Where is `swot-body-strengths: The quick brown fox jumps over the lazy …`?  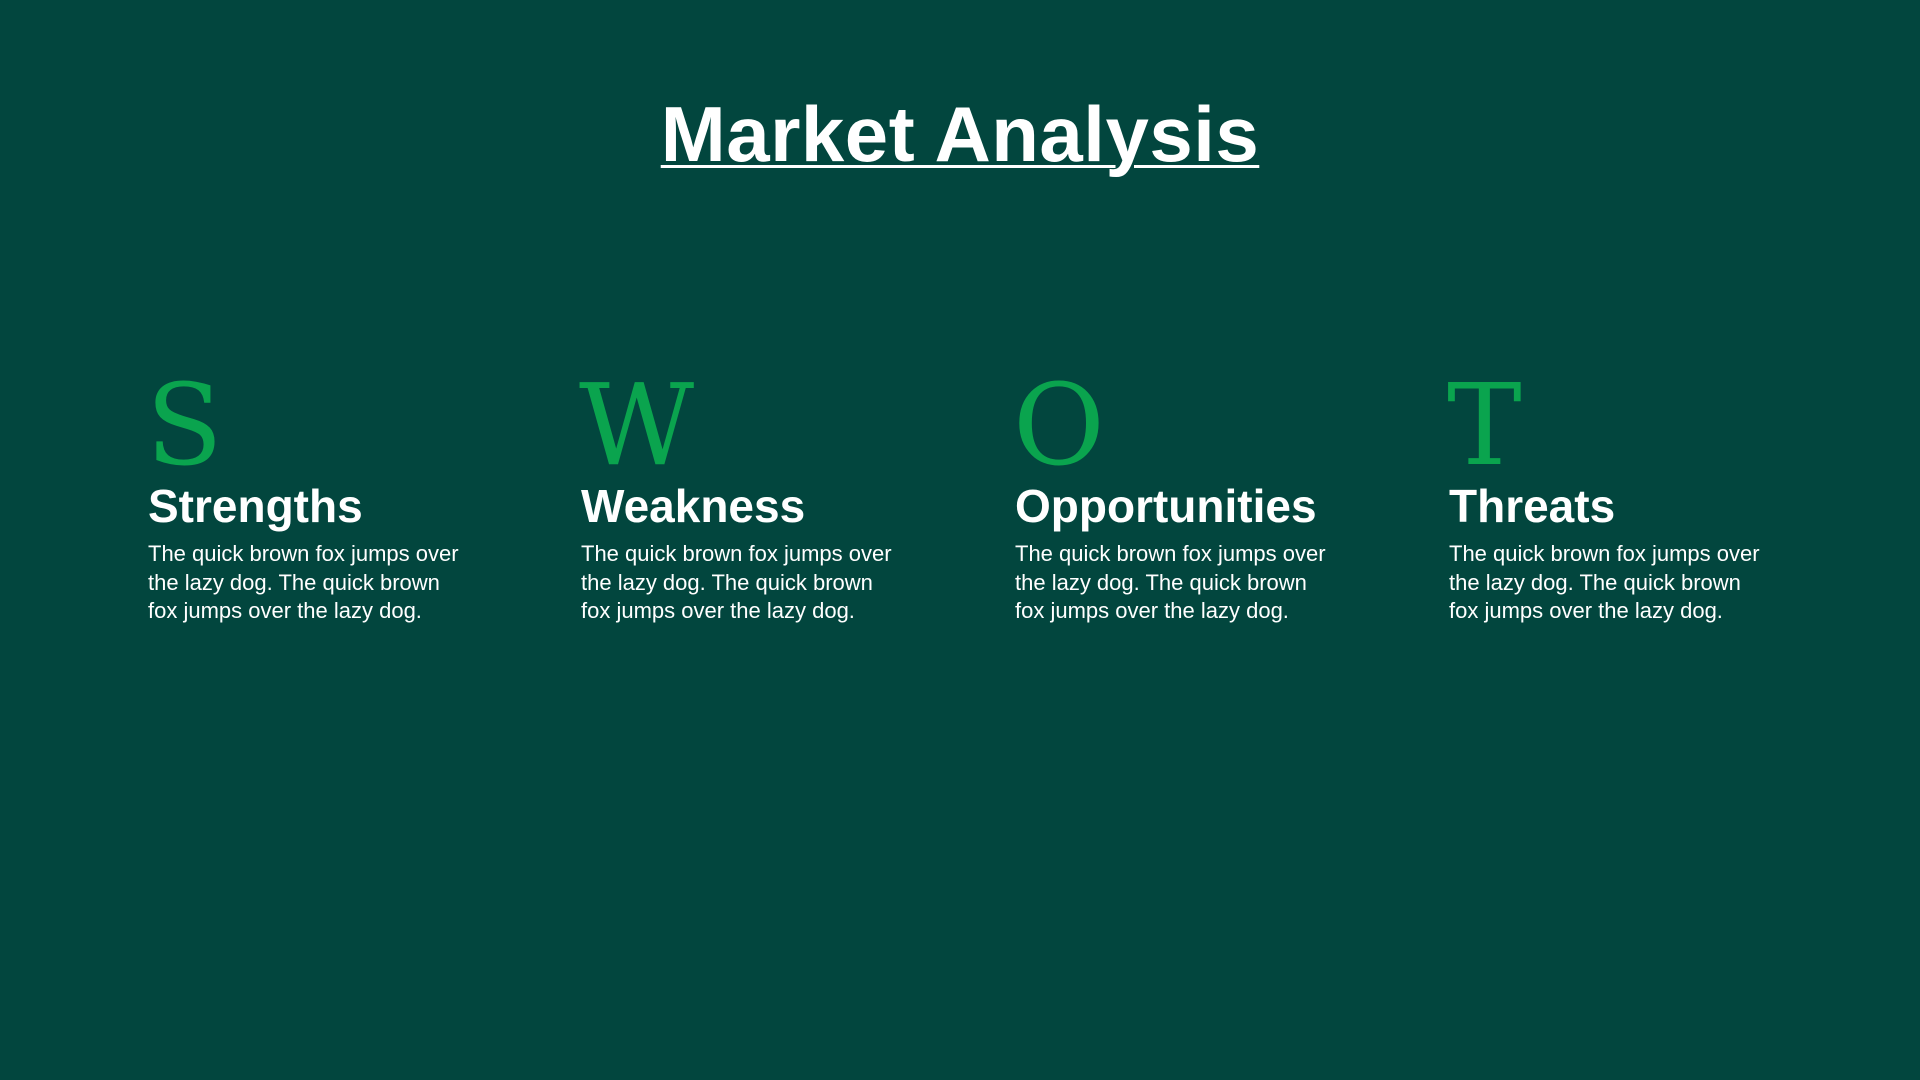 swot-body-strengths: The quick brown fox jumps over the lazy … is located at coordinates (303, 582).